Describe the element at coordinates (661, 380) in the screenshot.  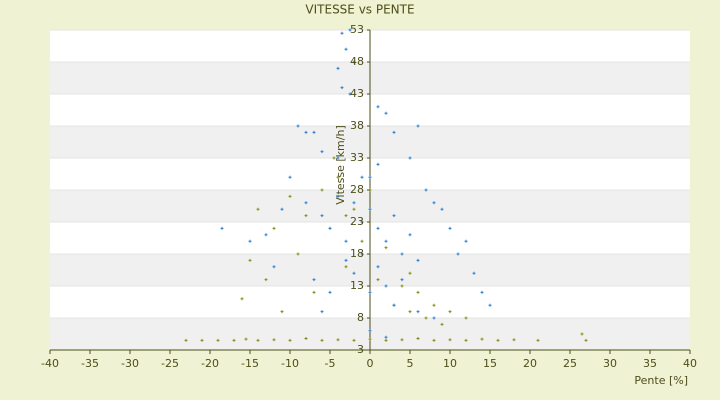
I see `x-axis-label: Pente [%]` at that location.